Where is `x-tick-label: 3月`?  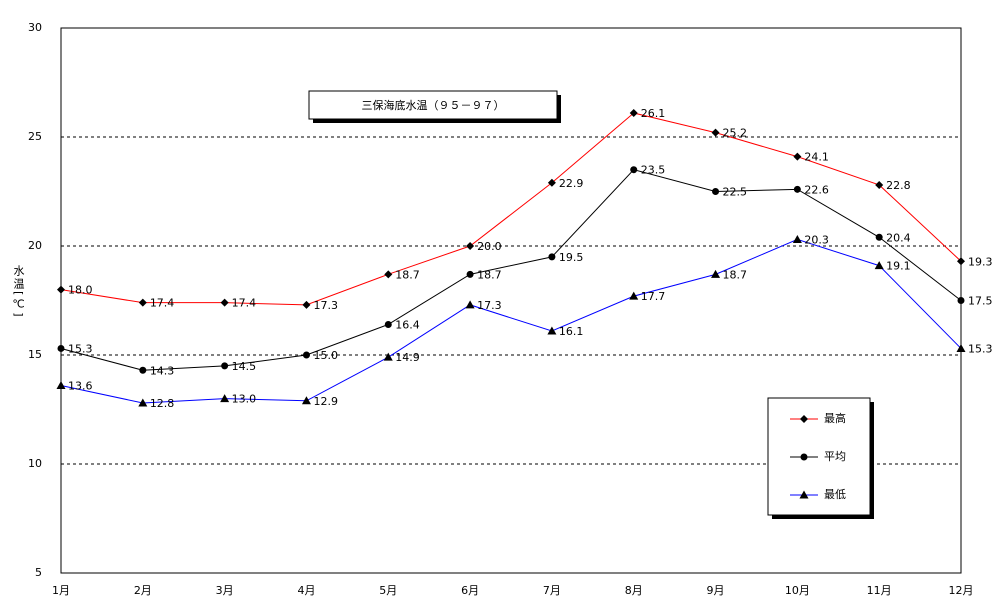
x-tick-label: 3月 is located at coordinates (225, 590).